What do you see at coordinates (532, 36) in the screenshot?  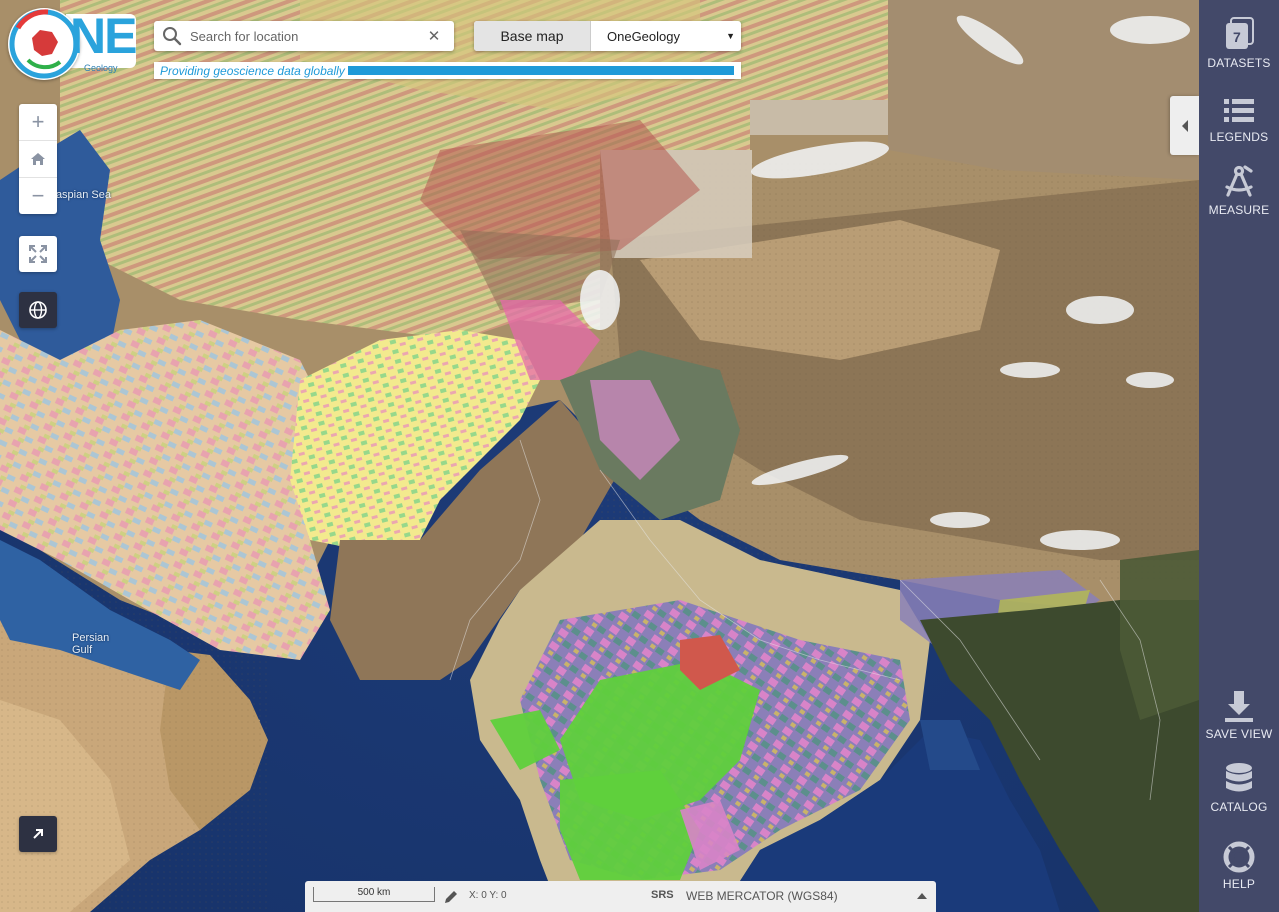 I see `basemap-label: Base map` at bounding box center [532, 36].